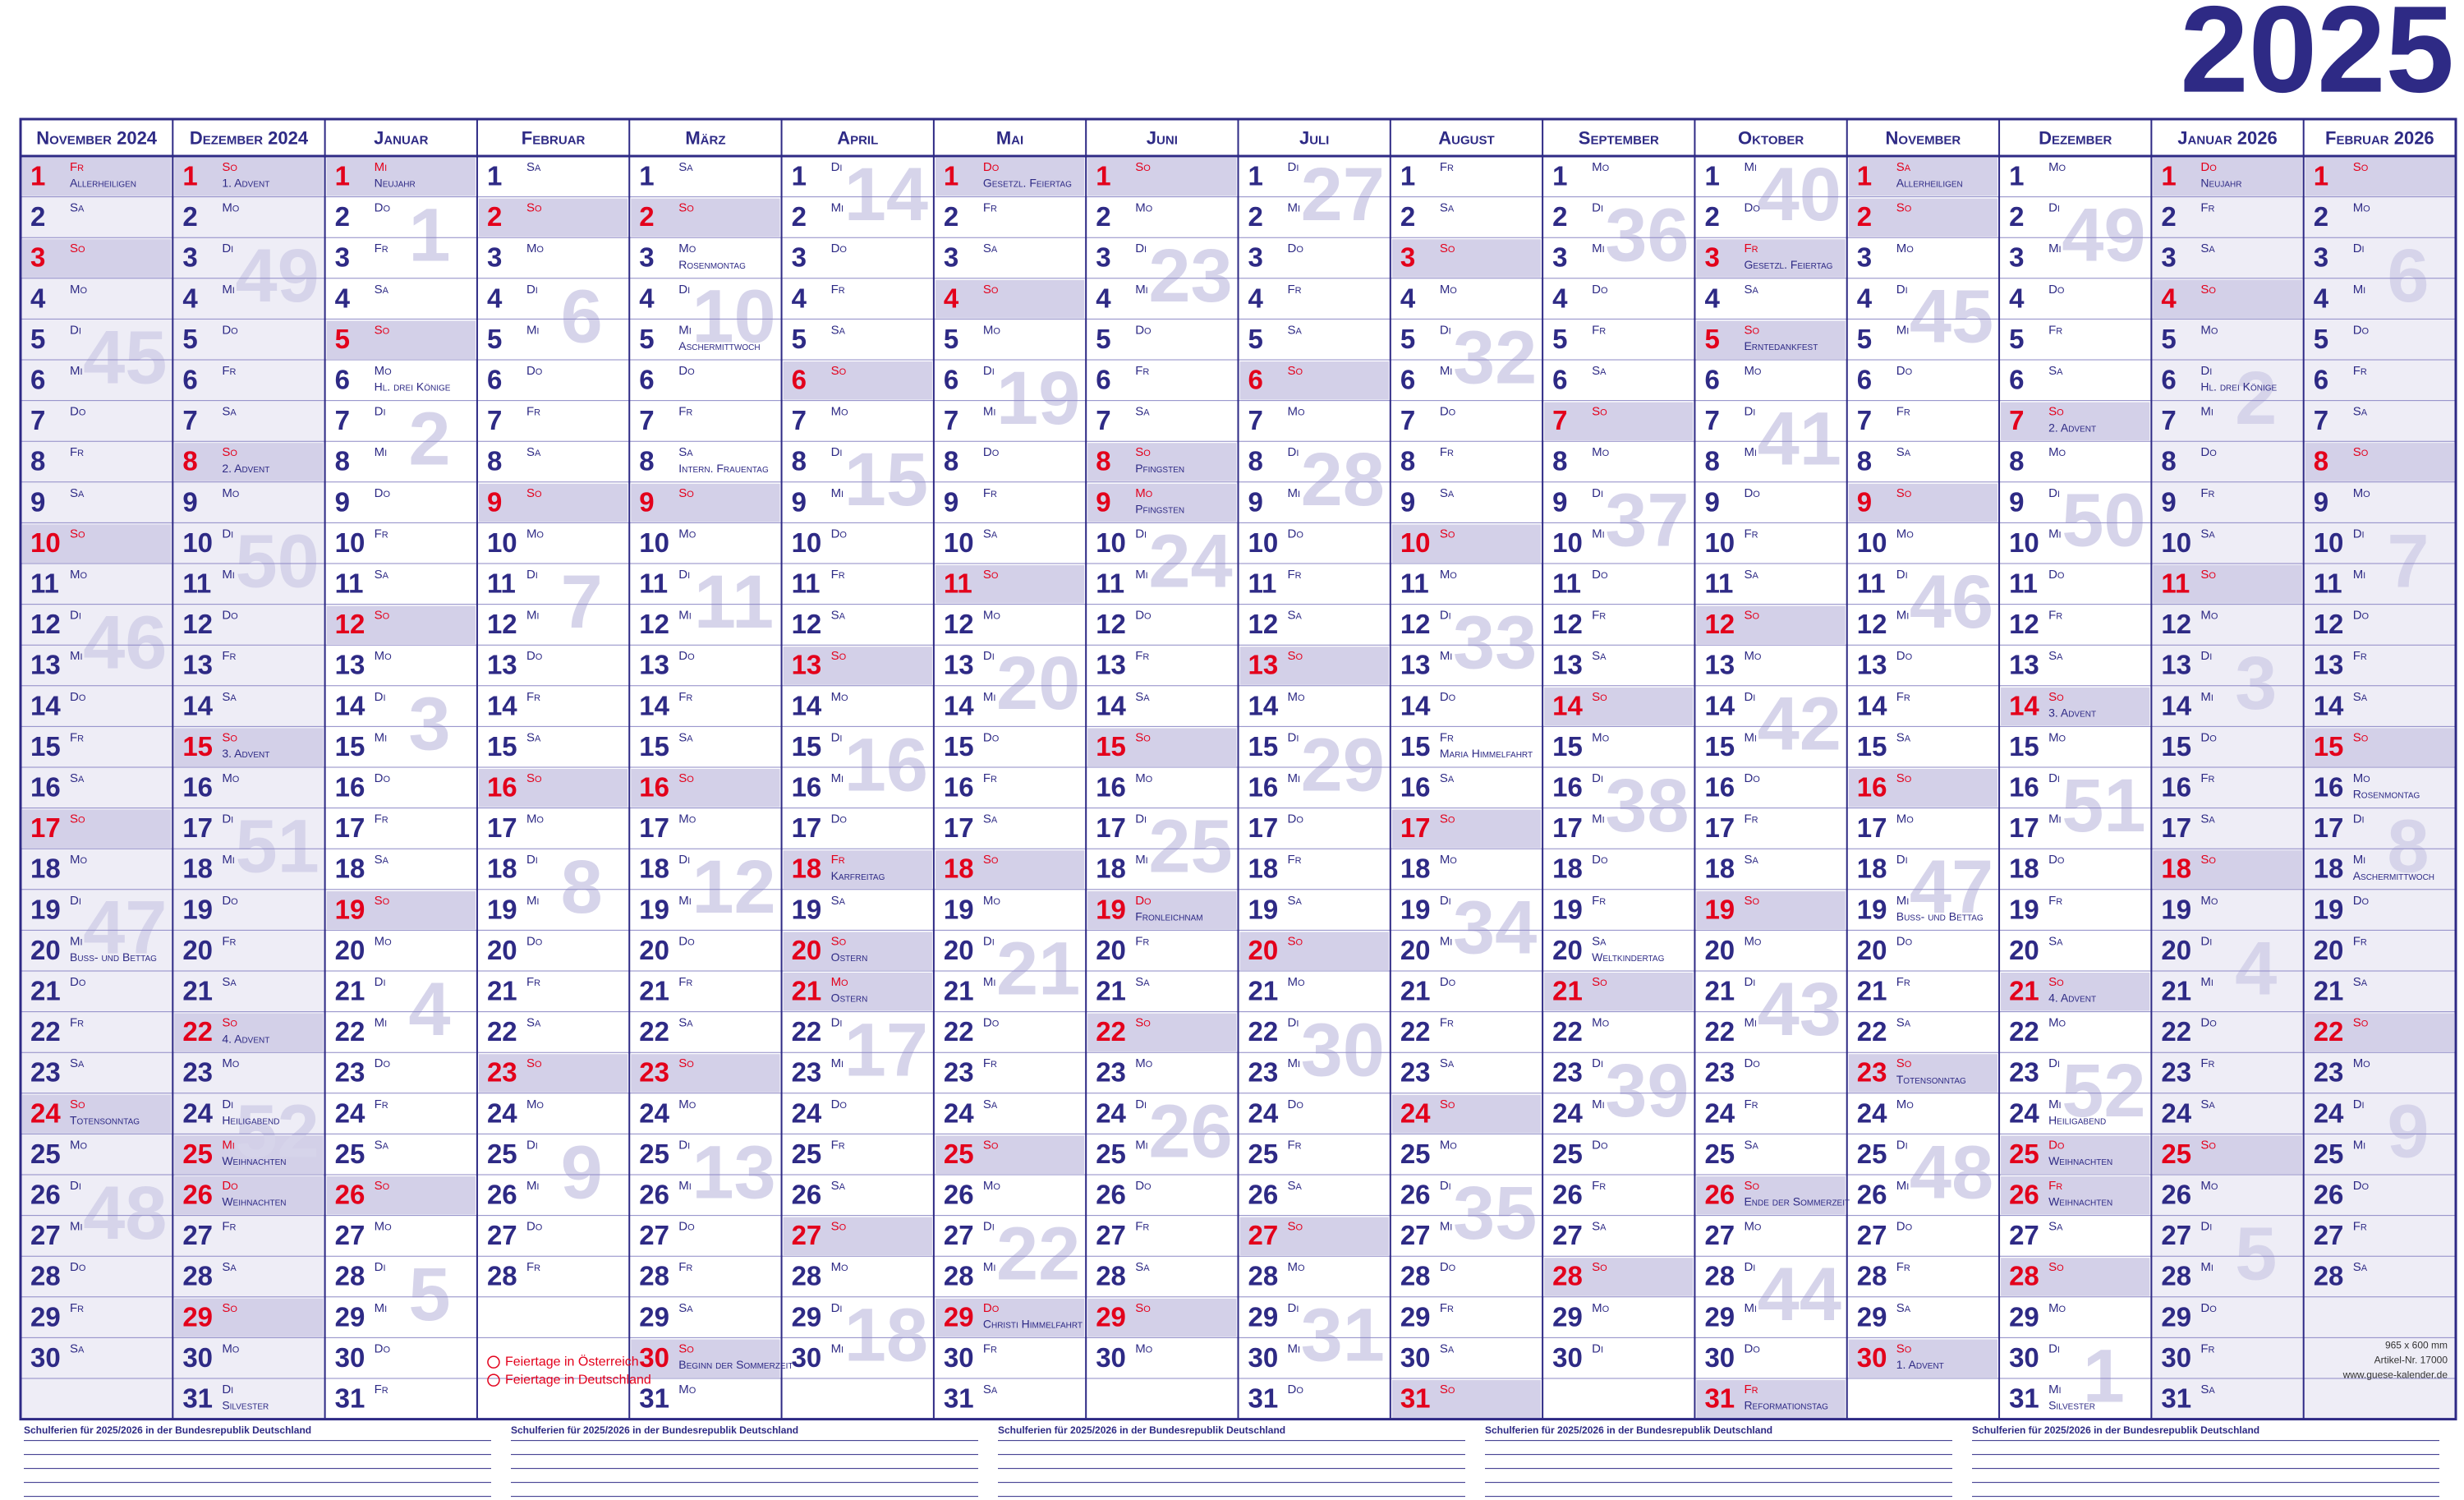  Describe the element at coordinates (250, 1121) in the screenshot. I see `day-note: Heiligabend` at that location.